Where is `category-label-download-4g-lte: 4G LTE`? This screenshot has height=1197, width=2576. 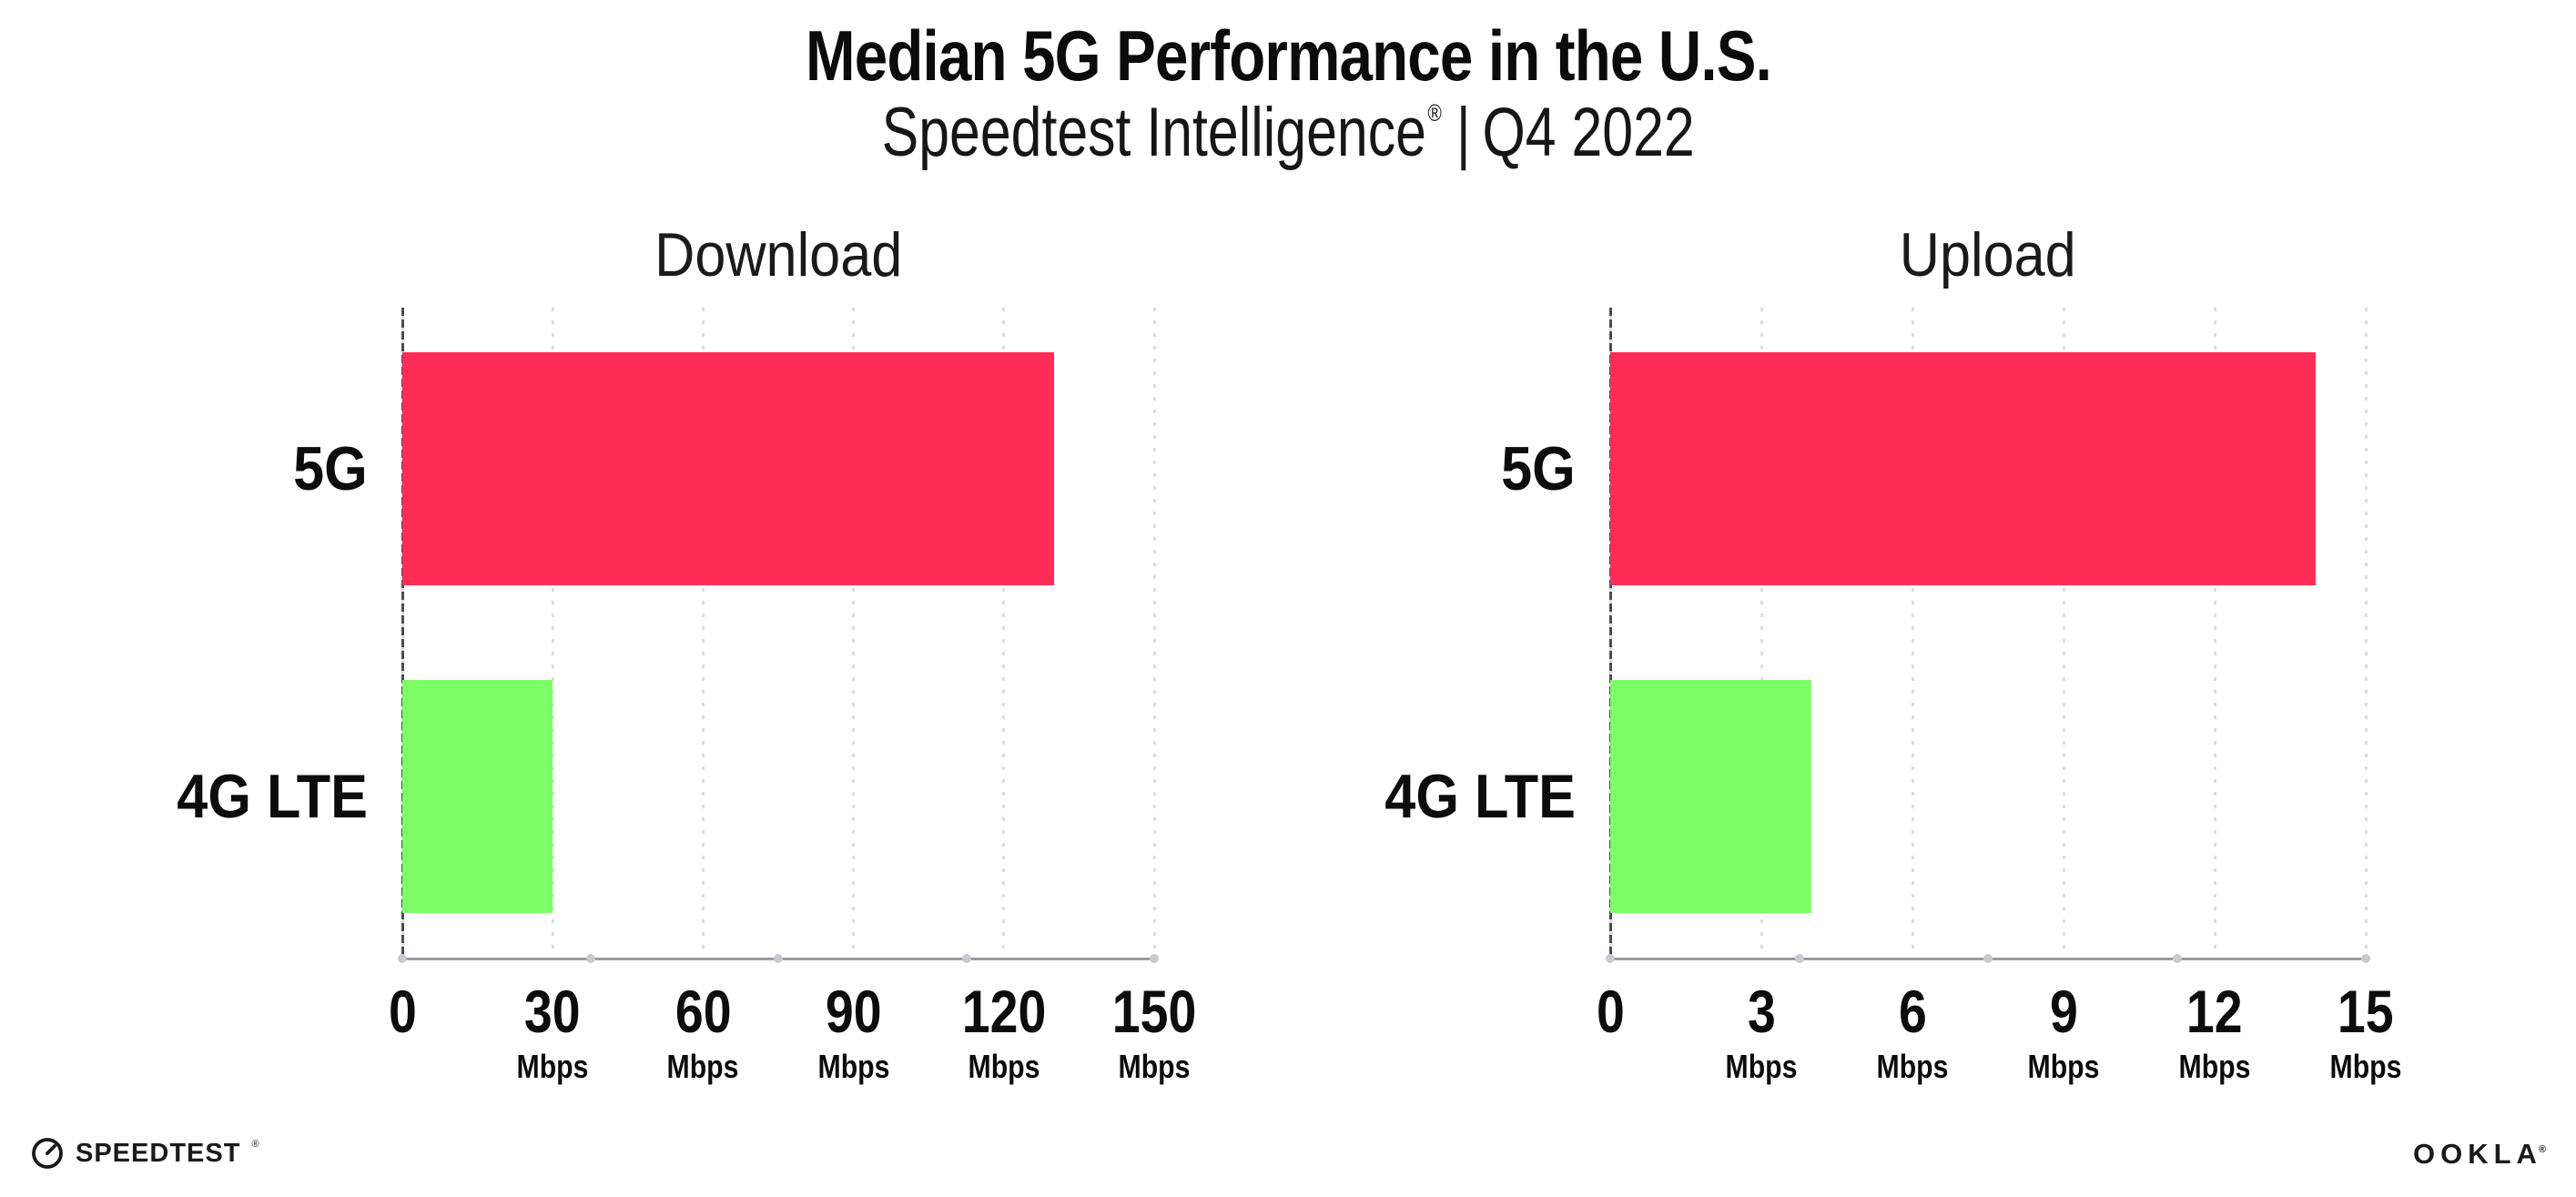 category-label-download-4g-lte: 4G LTE is located at coordinates (184, 796).